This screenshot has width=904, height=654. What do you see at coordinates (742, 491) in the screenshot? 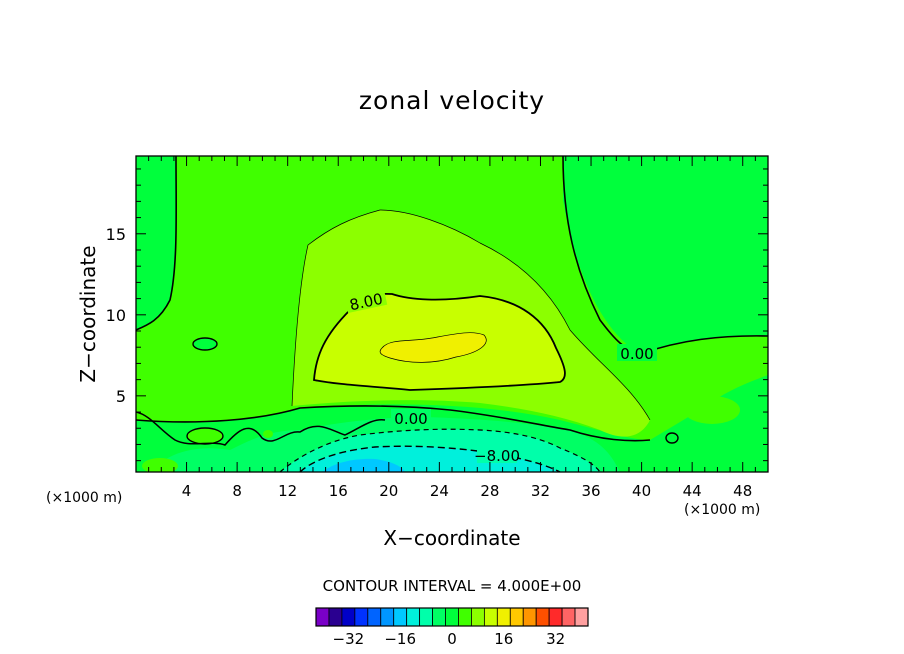
I see `x-tick-label: 48` at bounding box center [742, 491].